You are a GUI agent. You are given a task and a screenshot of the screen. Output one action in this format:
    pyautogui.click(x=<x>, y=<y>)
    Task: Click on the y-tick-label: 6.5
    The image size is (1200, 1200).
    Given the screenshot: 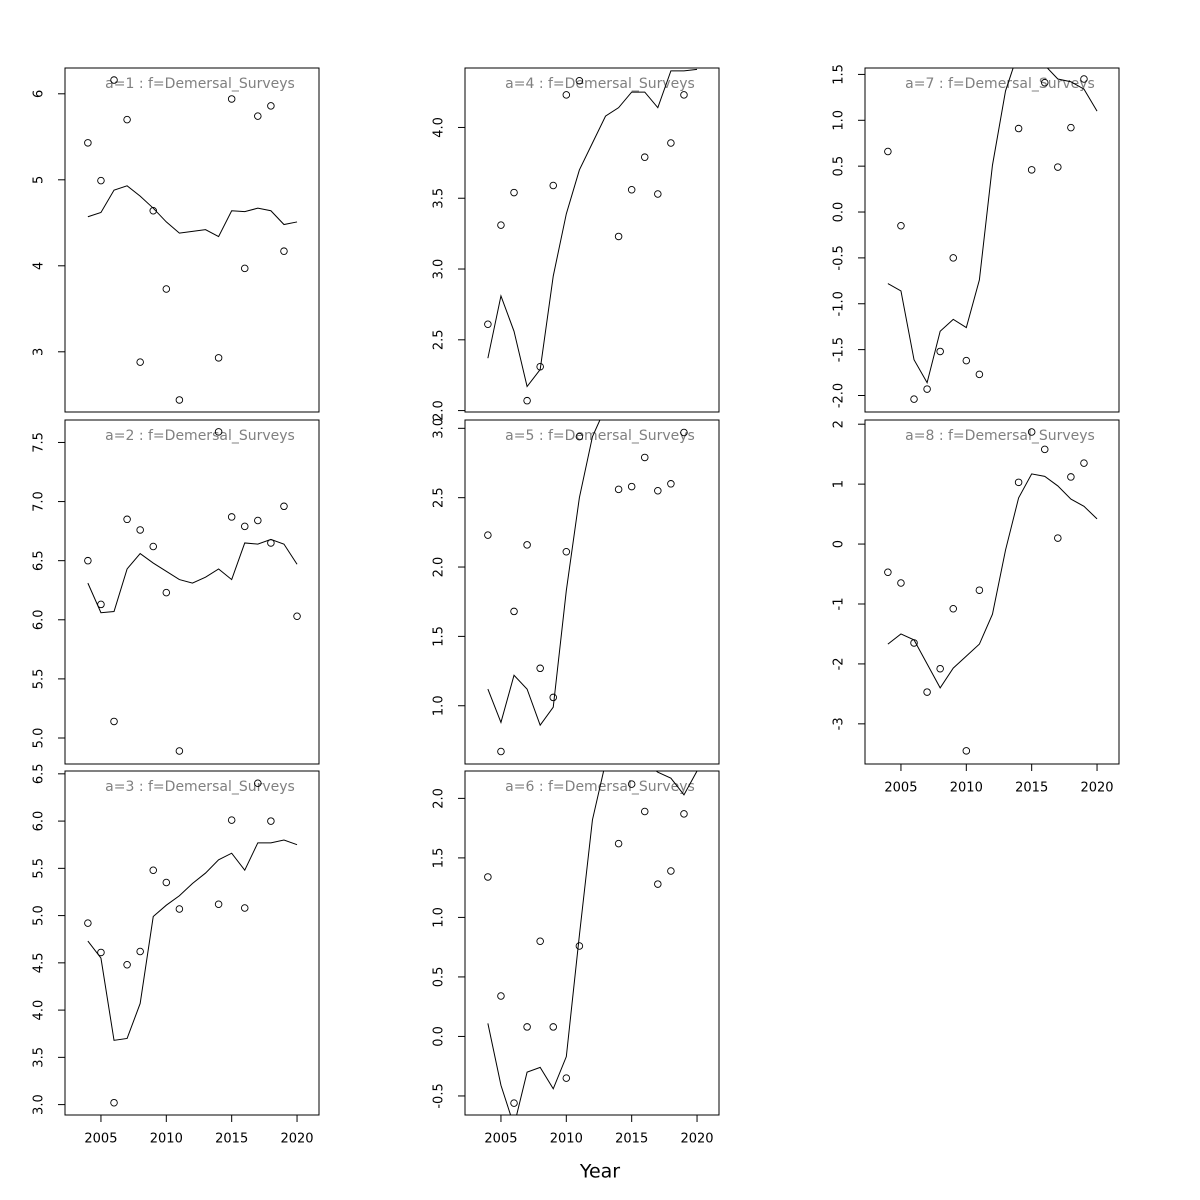 What is the action you would take?
    pyautogui.click(x=39, y=773)
    